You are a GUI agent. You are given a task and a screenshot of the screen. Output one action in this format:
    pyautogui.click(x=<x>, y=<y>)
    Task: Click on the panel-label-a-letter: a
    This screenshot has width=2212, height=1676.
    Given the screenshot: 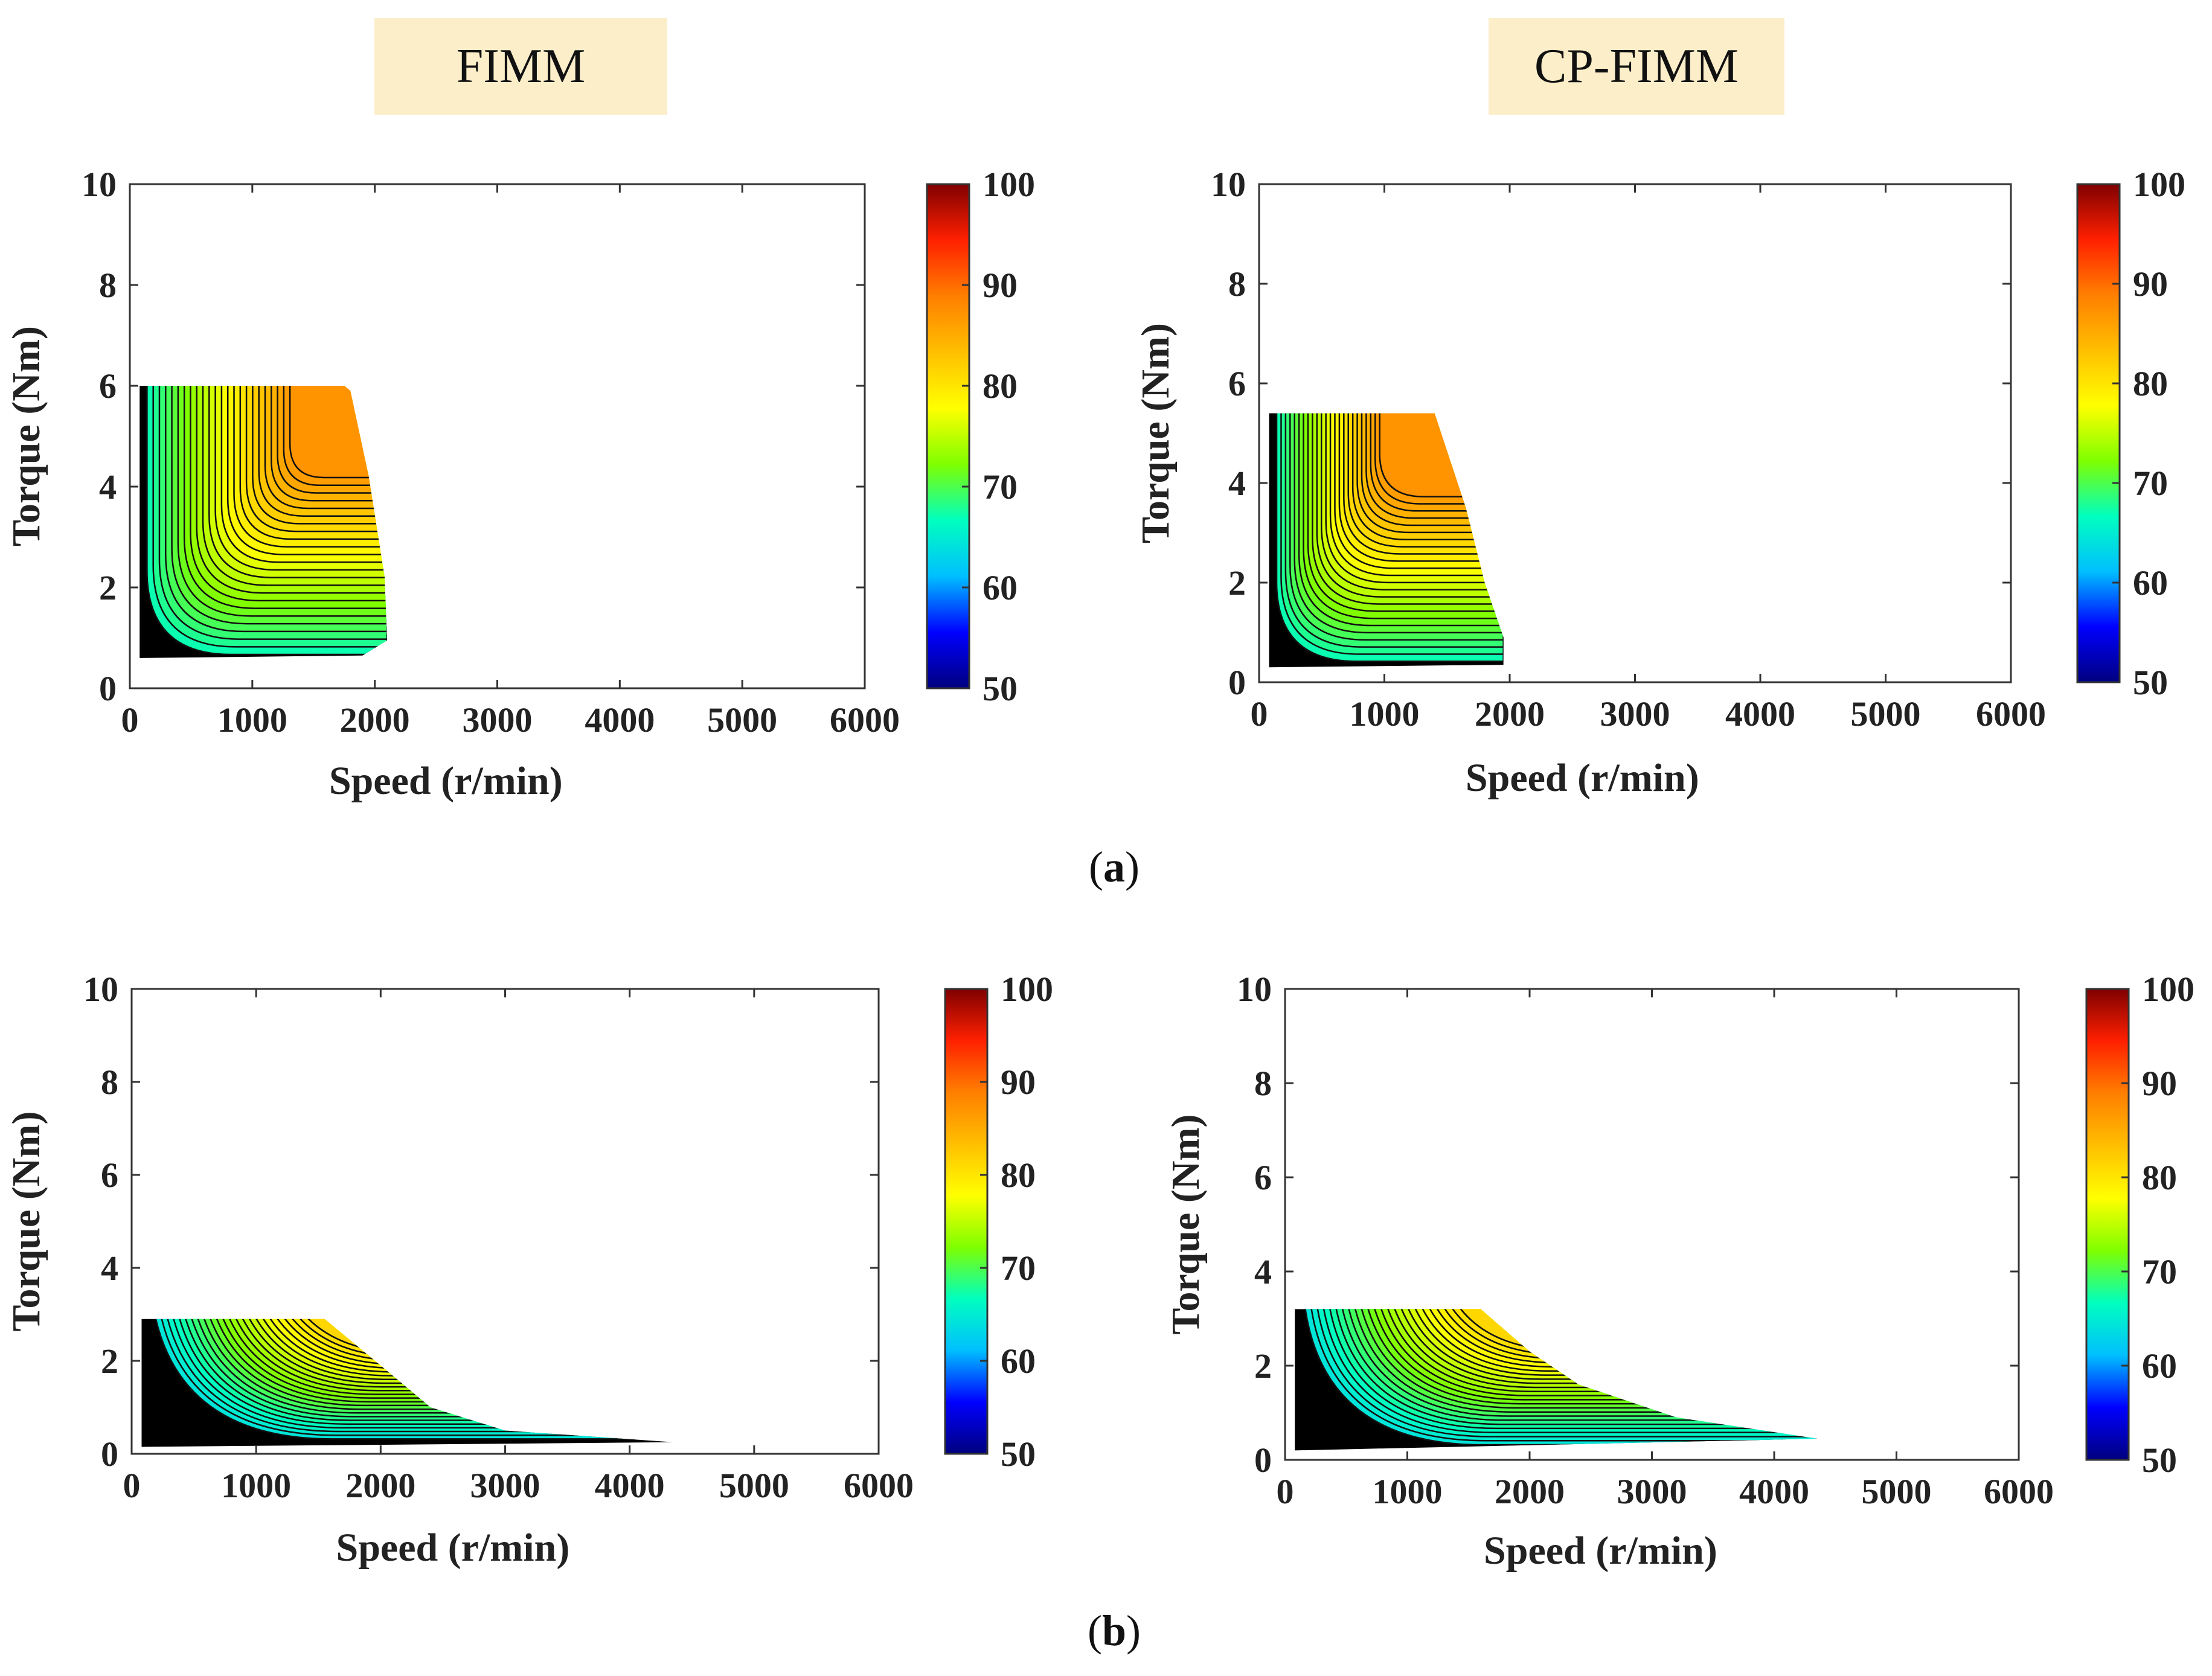 What is the action you would take?
    pyautogui.click(x=1114, y=867)
    